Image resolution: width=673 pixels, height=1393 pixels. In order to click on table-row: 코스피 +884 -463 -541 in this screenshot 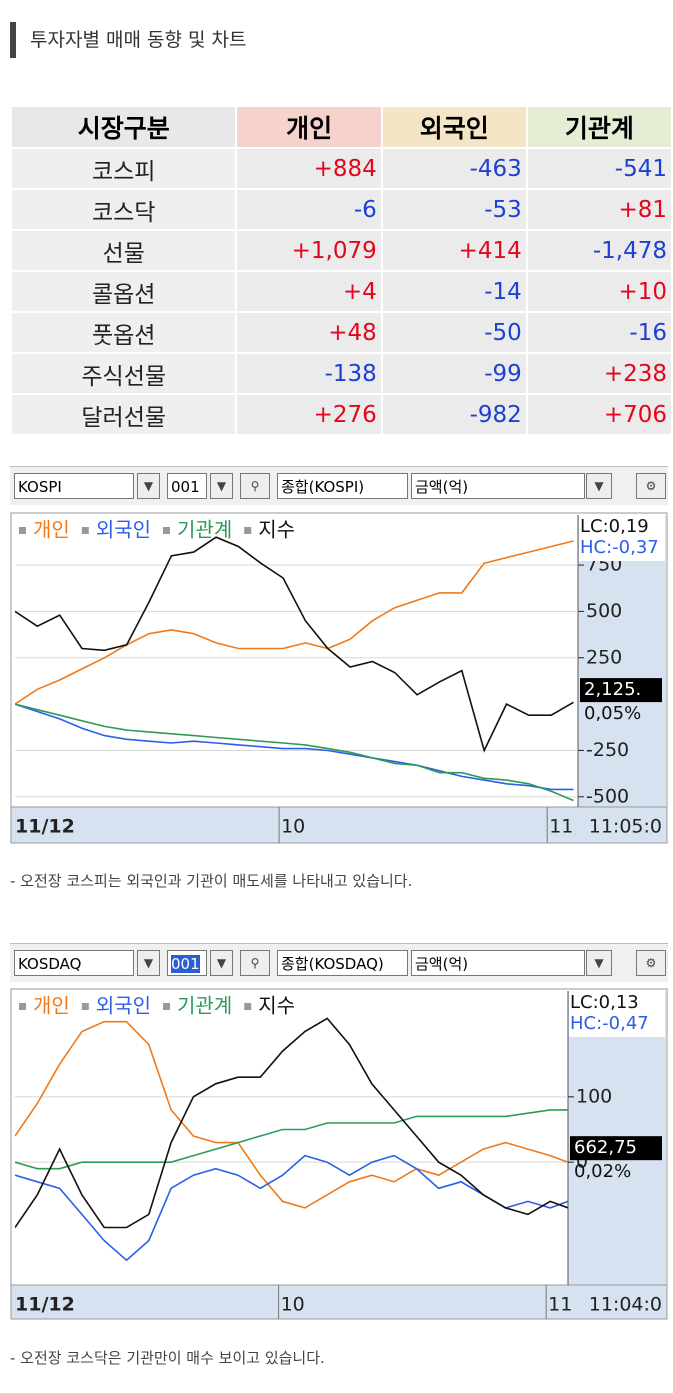, I will do `click(341, 168)`.